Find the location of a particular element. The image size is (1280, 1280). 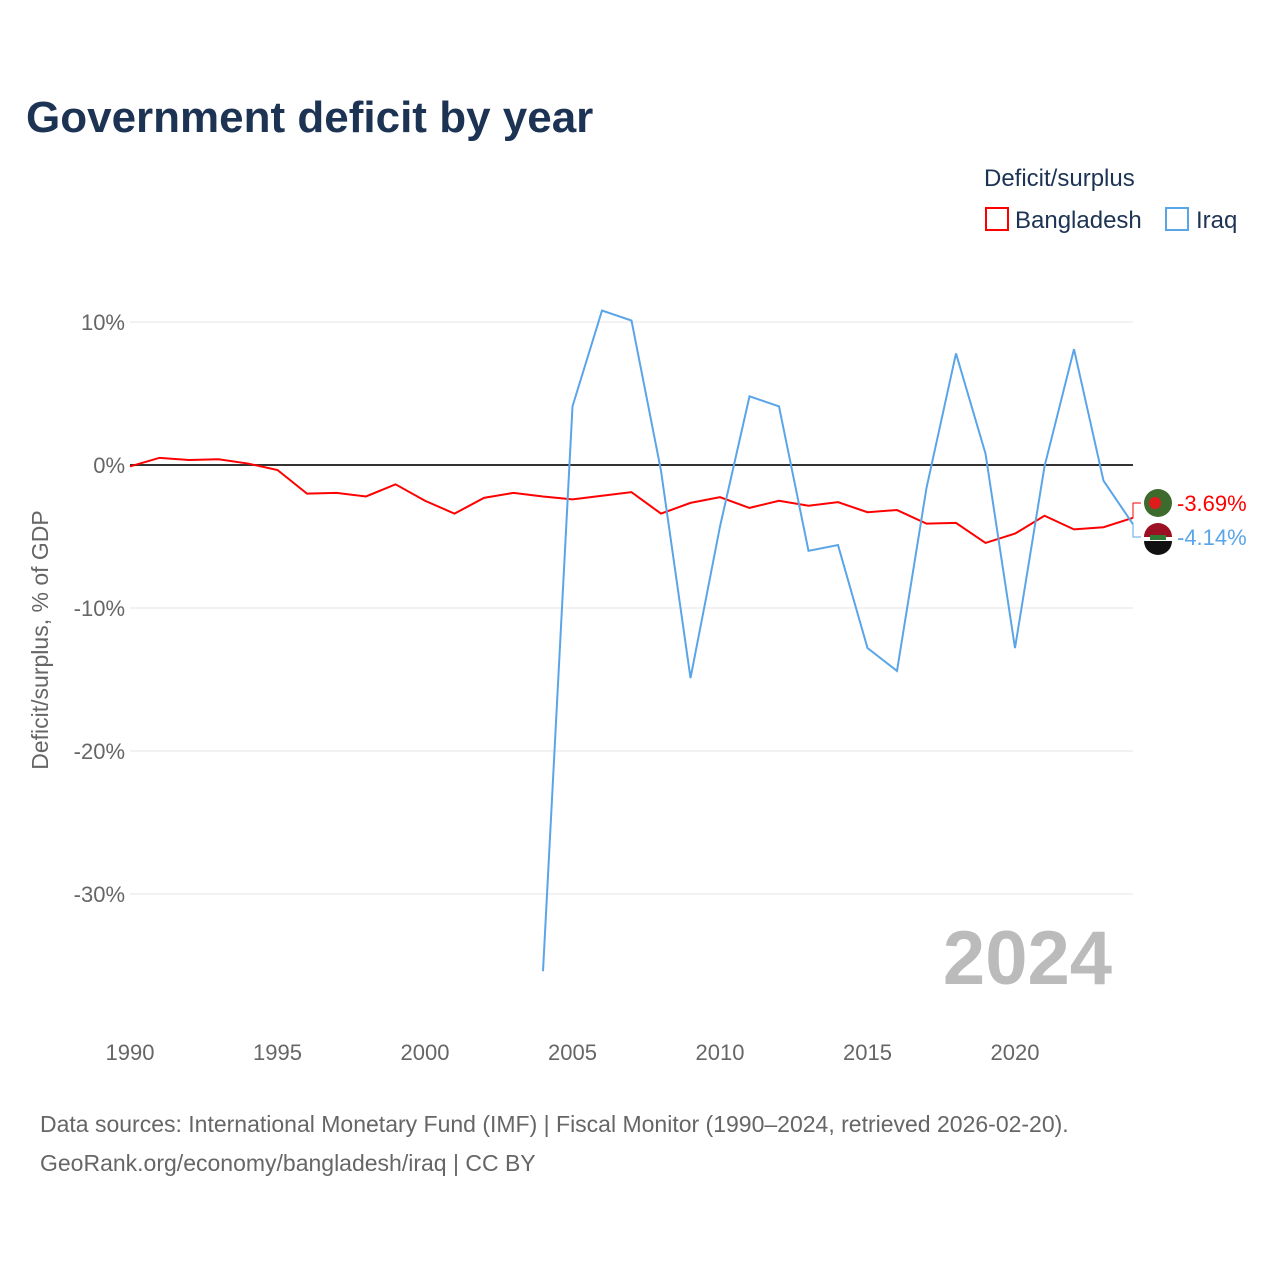

x-tick-label: 2015 is located at coordinates (867, 1052).